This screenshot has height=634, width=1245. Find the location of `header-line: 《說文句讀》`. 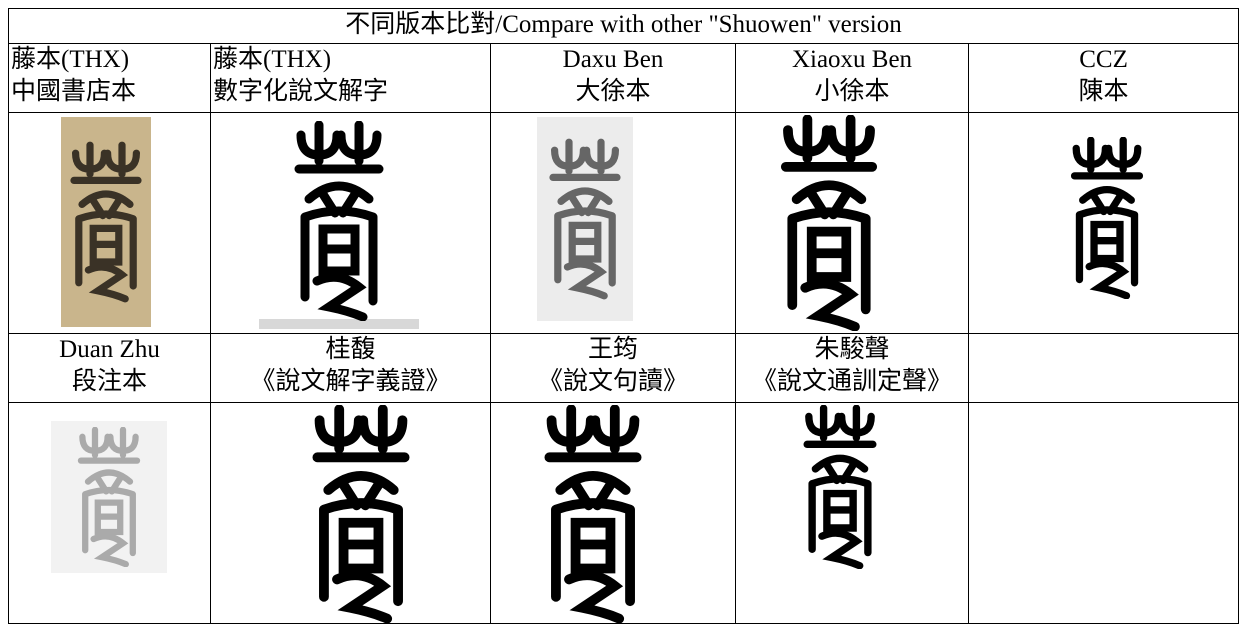

header-line: 《說文句讀》 is located at coordinates (612, 381).